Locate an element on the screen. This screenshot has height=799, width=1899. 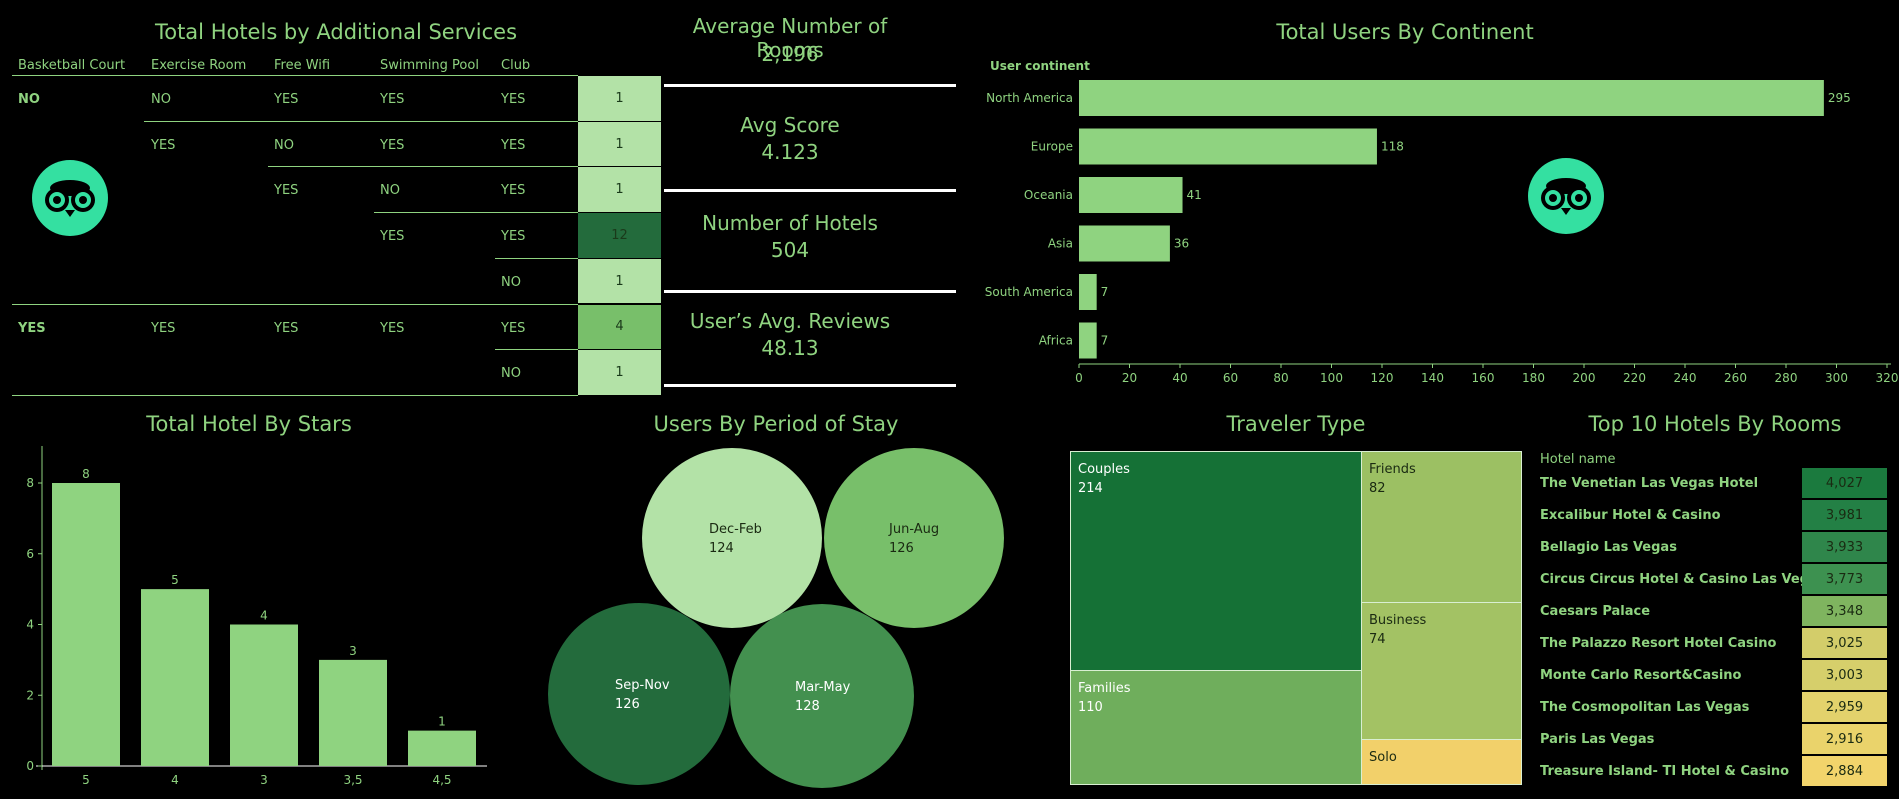
continent-x-tick-label: 60 is located at coordinates (1230, 378).